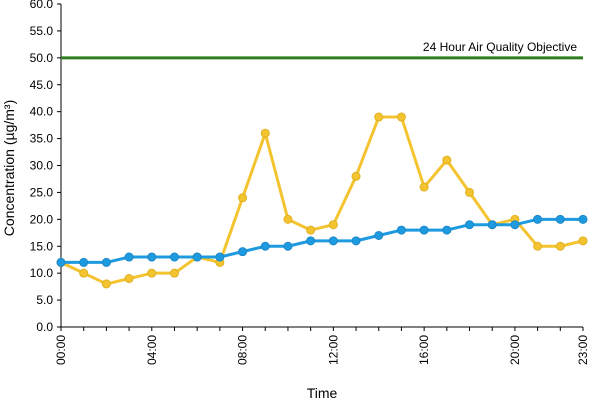  I want to click on x-tick-label: 23:00, so click(583, 350).